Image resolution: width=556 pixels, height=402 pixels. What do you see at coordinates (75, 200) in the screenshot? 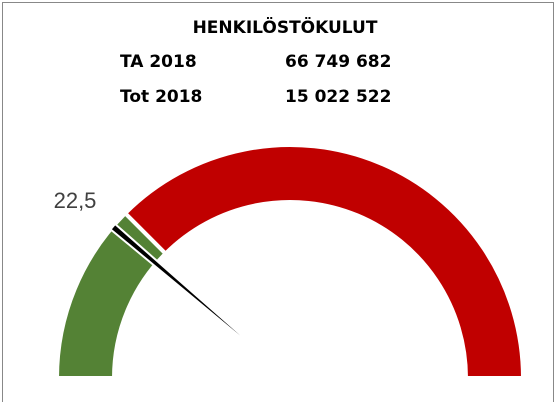
I see `value-label: 22,5` at bounding box center [75, 200].